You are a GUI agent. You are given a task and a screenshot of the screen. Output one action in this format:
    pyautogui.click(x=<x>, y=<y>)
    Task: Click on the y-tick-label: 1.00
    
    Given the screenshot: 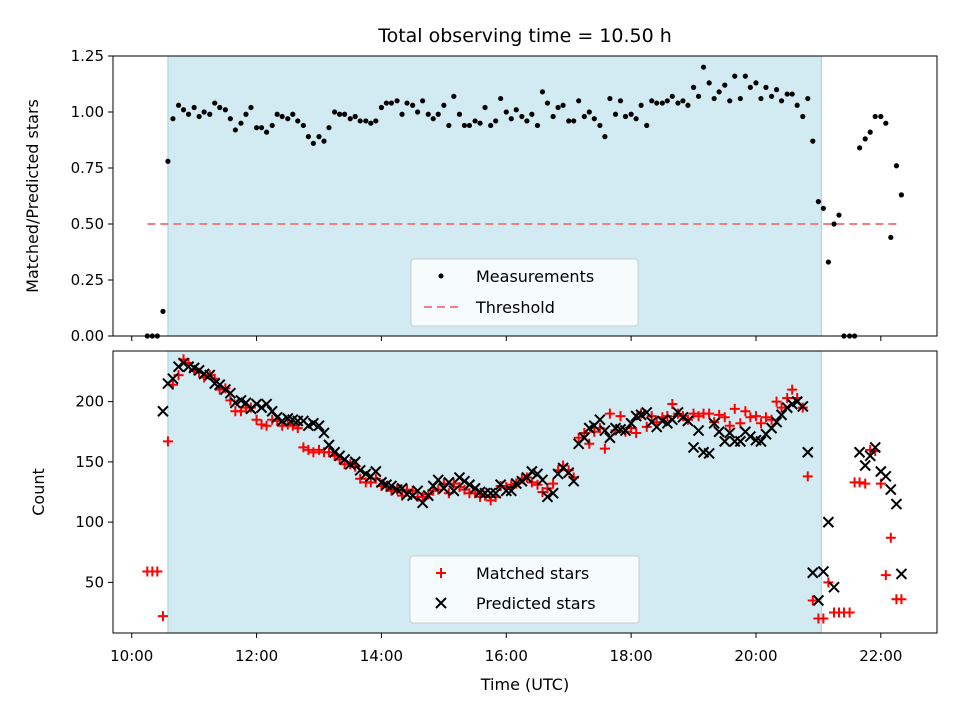 What is the action you would take?
    pyautogui.click(x=87, y=112)
    